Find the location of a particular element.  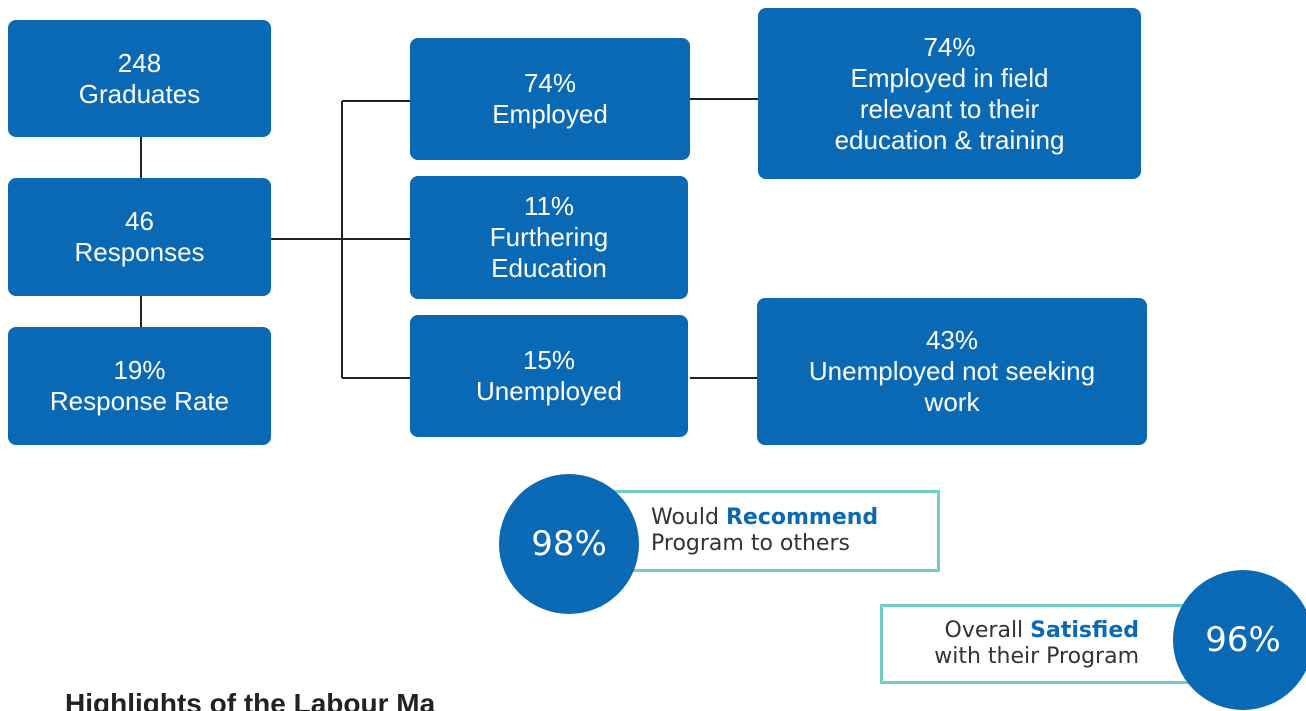

node: 46 Responses is located at coordinates (139, 237).